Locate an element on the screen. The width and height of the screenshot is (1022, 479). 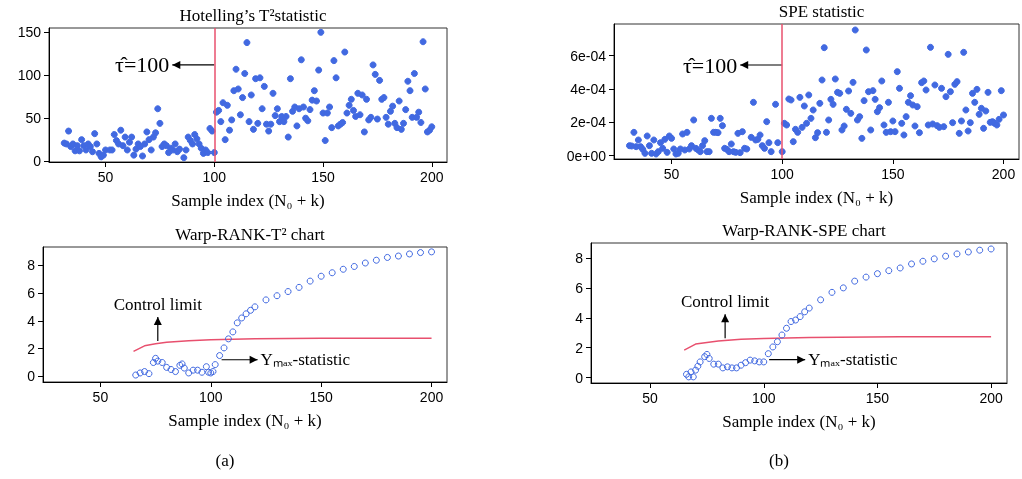
y-tick-label: 100 is located at coordinates (29, 75).